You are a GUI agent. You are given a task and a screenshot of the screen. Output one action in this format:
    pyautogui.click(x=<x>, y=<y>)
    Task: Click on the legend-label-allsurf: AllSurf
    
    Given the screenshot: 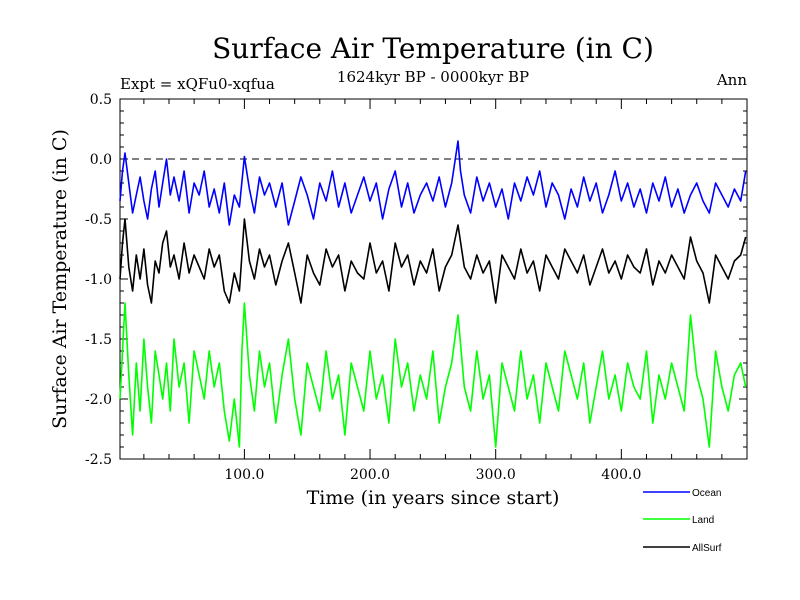 What is the action you would take?
    pyautogui.click(x=707, y=548)
    